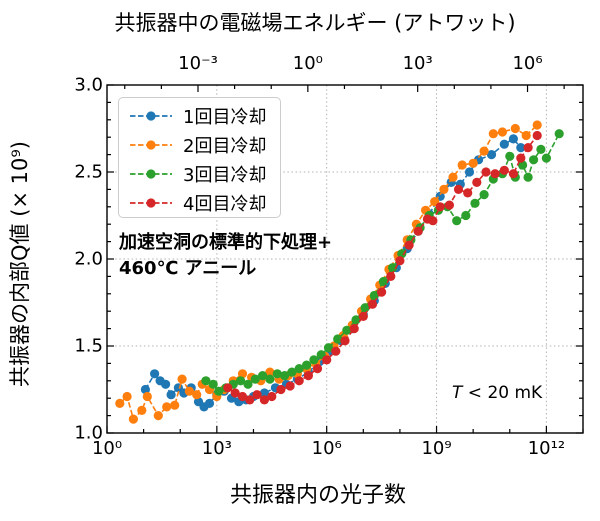 Image resolution: width=600 pixels, height=521 pixels. What do you see at coordinates (546, 448) in the screenshot?
I see `x-tick-label: 10¹²` at bounding box center [546, 448].